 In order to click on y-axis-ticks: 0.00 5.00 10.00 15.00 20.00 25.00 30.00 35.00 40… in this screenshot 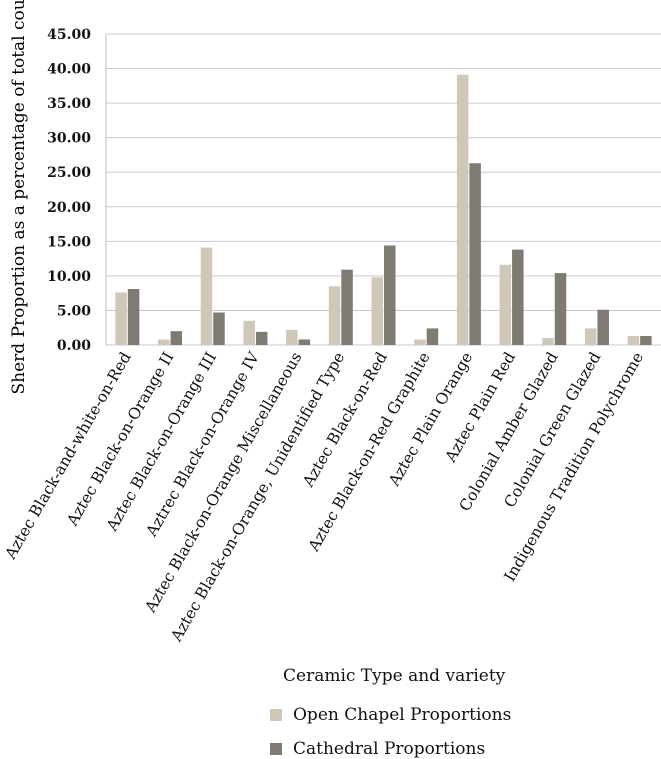, I will do `click(69, 190)`.